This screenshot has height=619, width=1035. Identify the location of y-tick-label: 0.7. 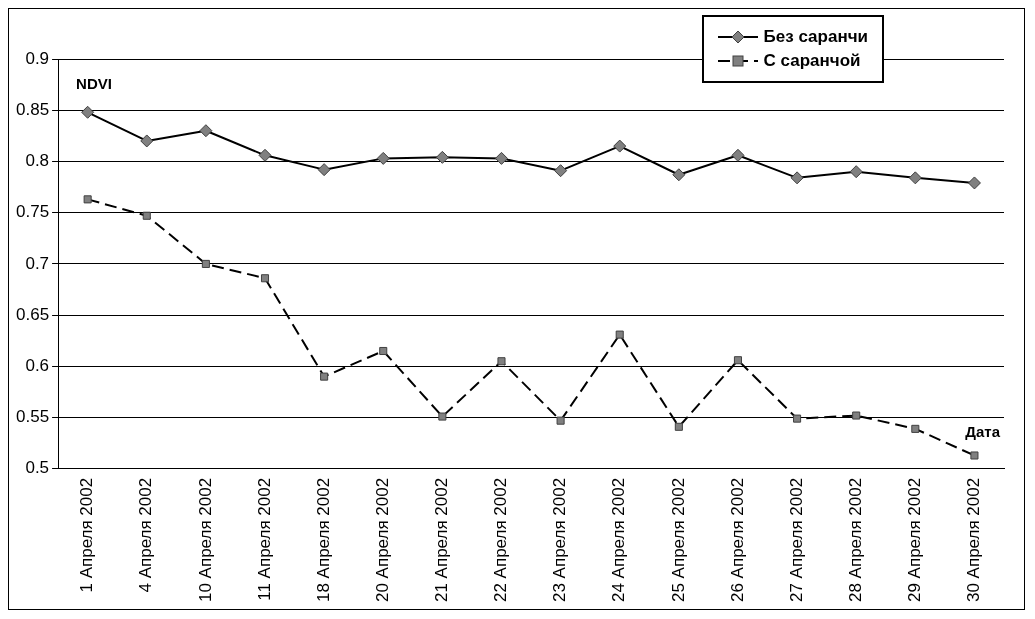
(37, 263).